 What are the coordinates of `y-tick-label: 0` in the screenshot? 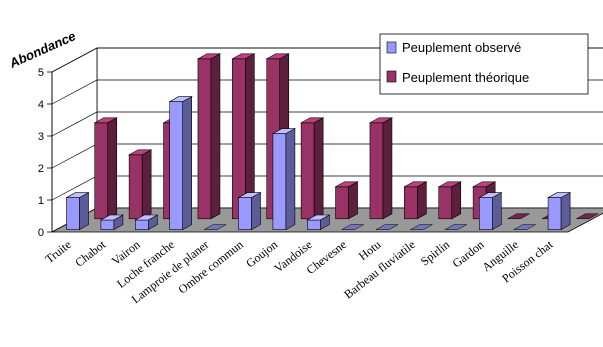 It's located at (41, 233).